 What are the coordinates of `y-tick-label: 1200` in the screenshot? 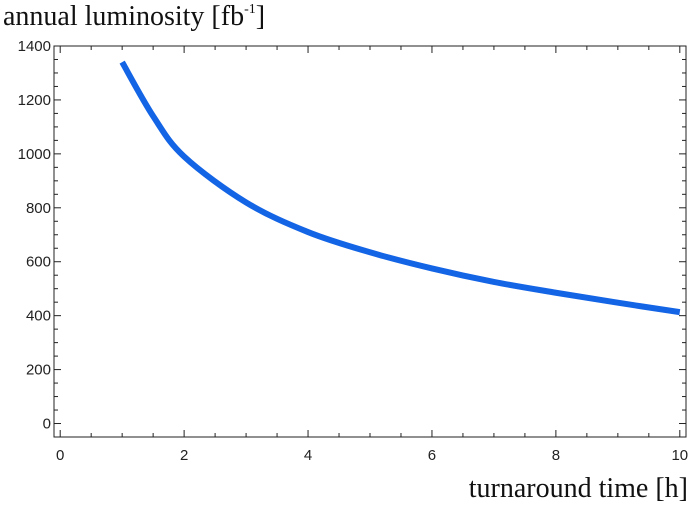 It's located at (34, 100).